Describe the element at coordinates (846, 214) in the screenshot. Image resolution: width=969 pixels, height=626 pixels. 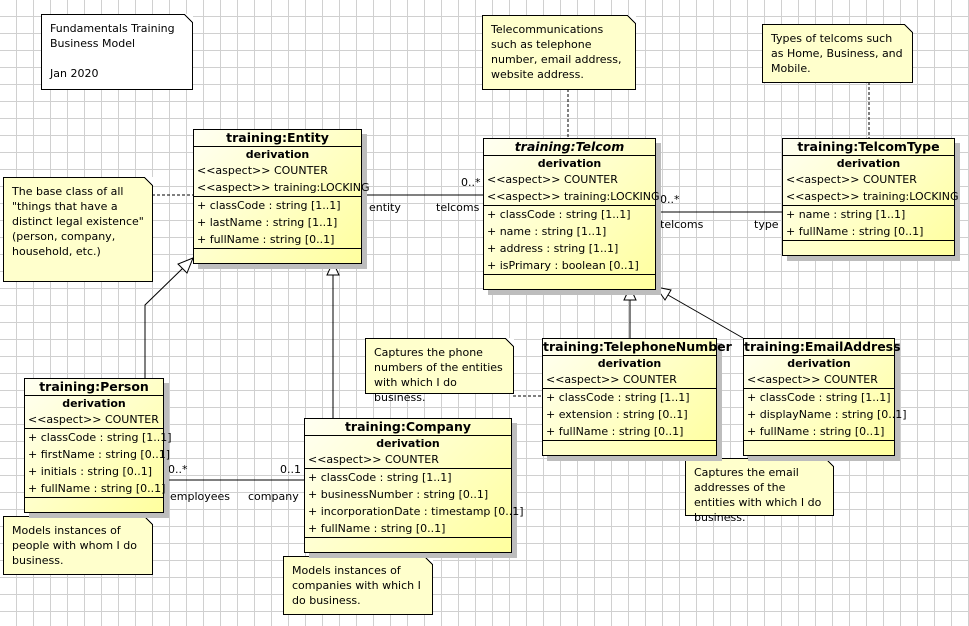
I see `attribute: + name : string [1..1]` at that location.